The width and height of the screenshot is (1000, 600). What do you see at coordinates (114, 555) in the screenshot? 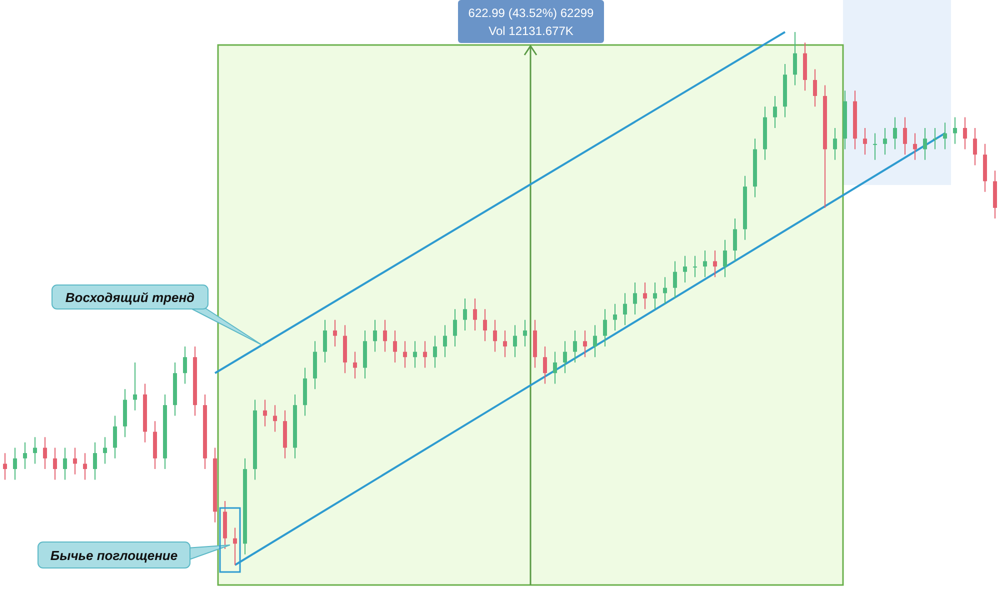
I see `annotation: Бычье поглощение` at bounding box center [114, 555].